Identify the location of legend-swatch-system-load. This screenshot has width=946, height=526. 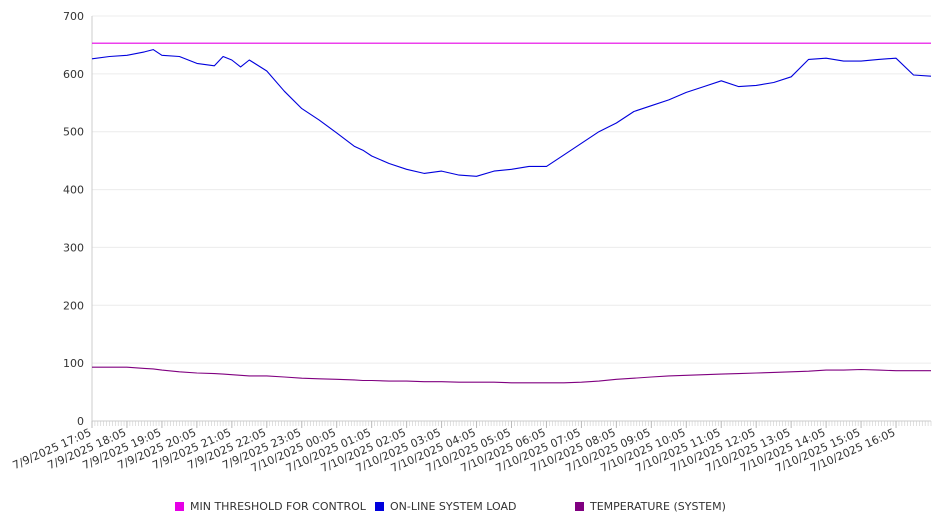
(379, 506).